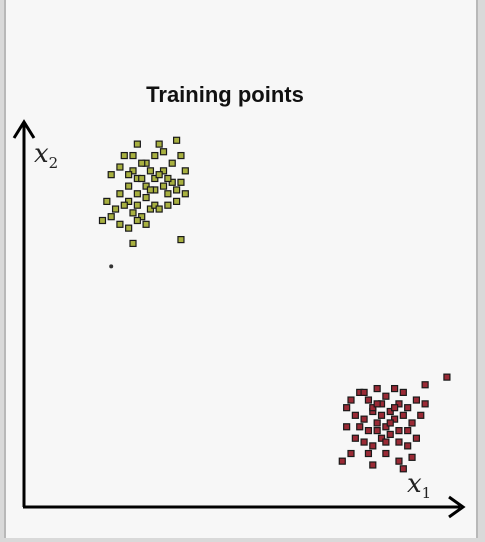 The width and height of the screenshot is (485, 542). I want to click on y-axis-label: x2, so click(46, 155).